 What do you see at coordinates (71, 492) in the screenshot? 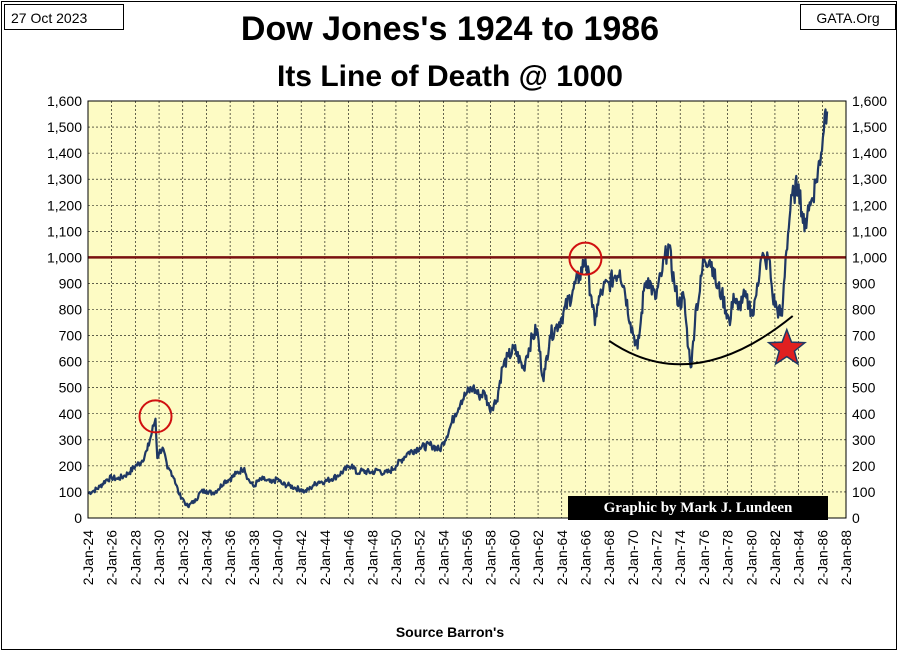
I see `y-tick-label-left: 100` at bounding box center [71, 492].